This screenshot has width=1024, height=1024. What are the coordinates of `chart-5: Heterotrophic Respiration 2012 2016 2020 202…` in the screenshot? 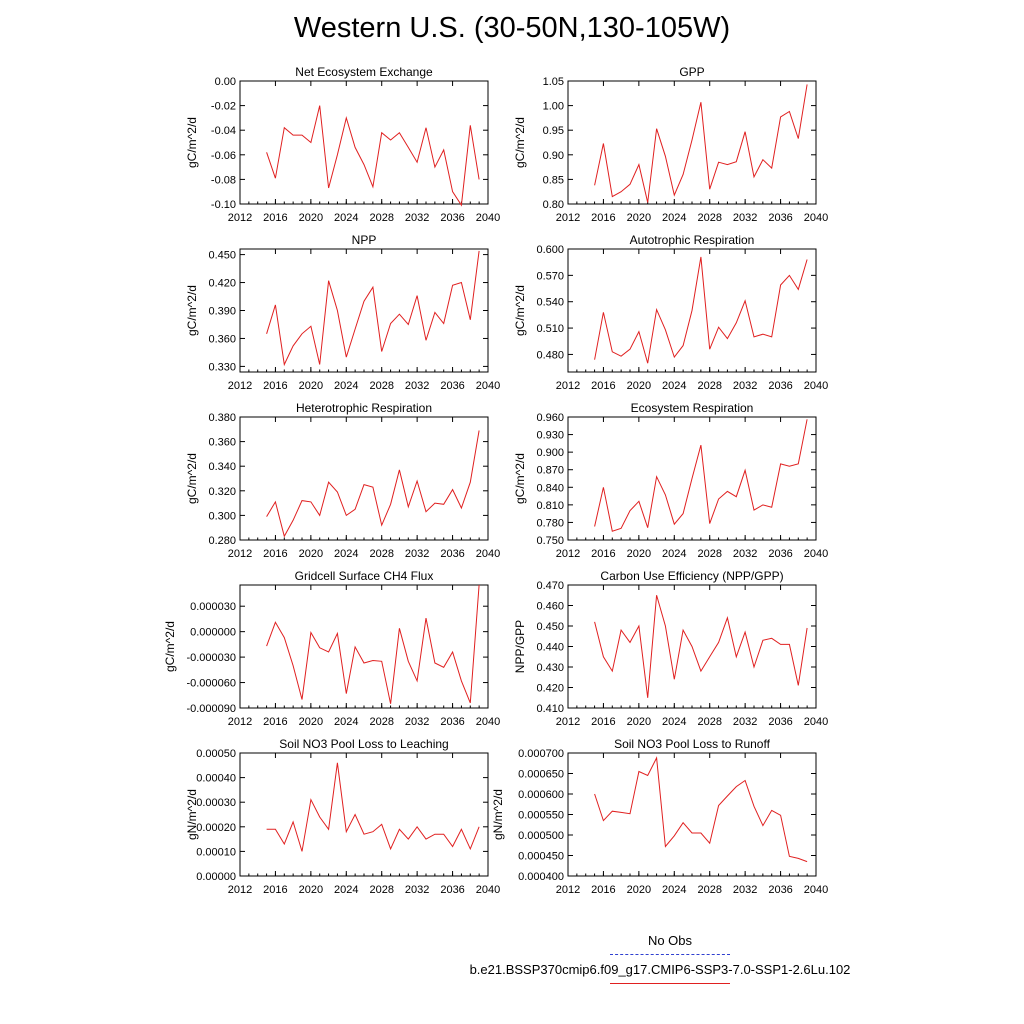 It's located at (342, 480).